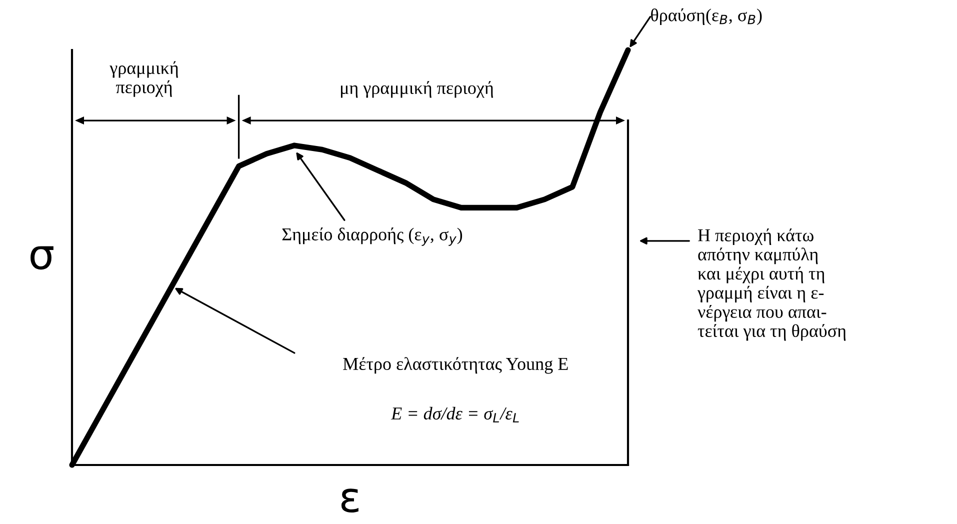 This screenshot has height=524, width=957. I want to click on annotation: γραμμική περιοχή, so click(144, 79).